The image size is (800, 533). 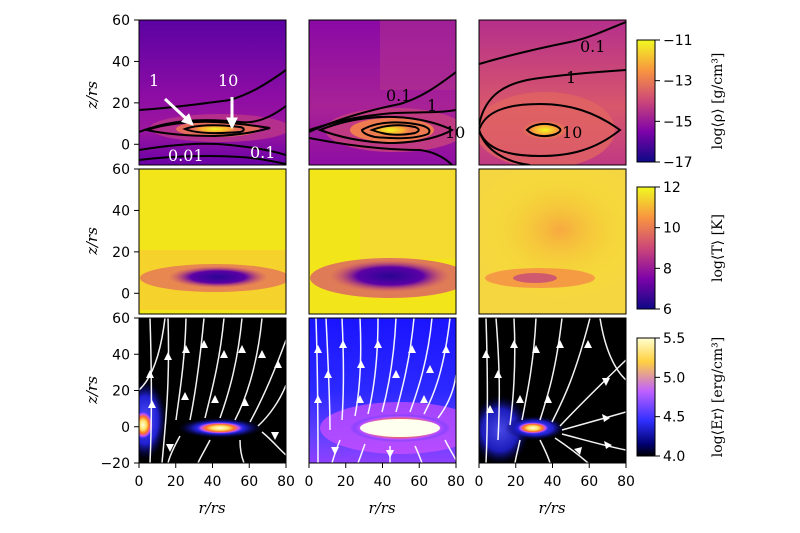 What do you see at coordinates (92, 390) in the screenshot?
I see `y-axis-label-row-3: z/rs` at bounding box center [92, 390].